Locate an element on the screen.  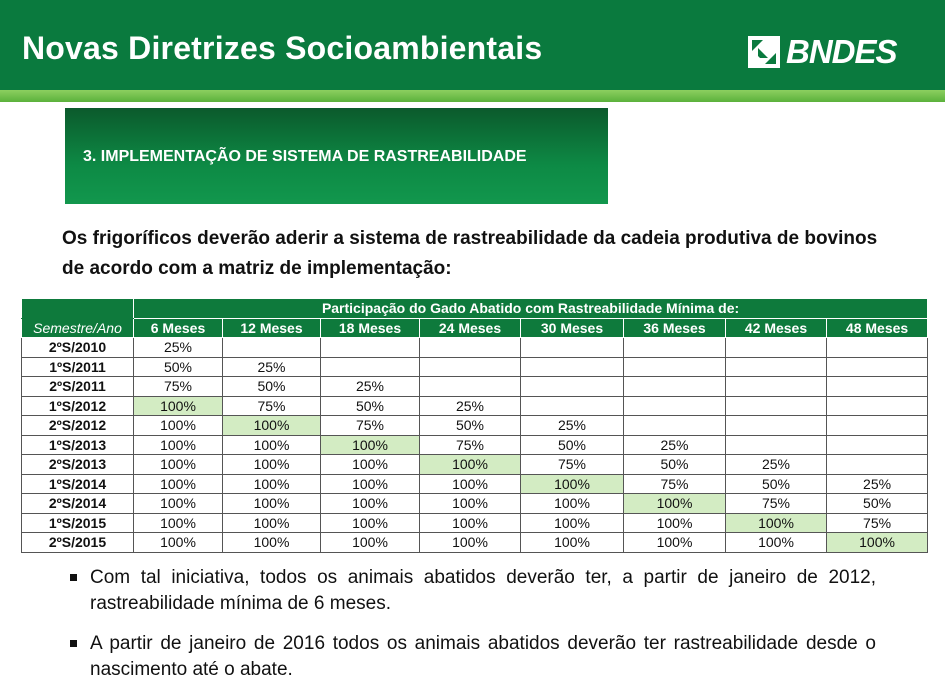
row-label: 2ºS/2012 is located at coordinates (77, 425).